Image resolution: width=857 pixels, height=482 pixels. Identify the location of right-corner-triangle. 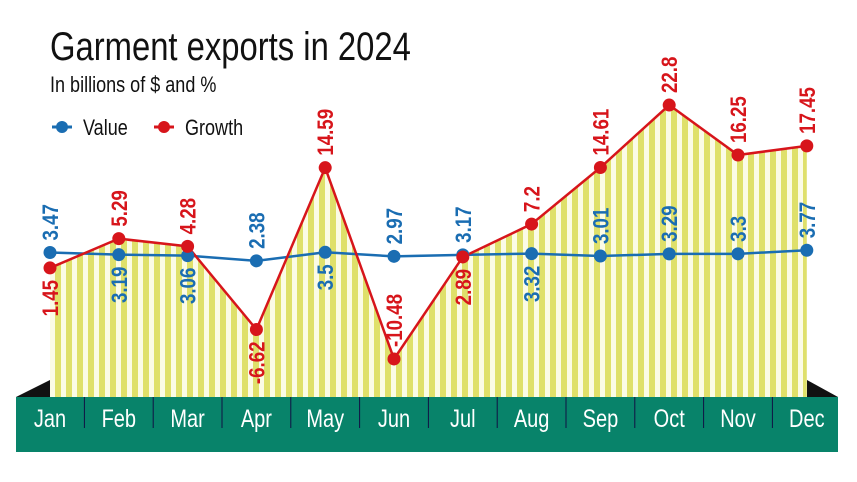
(822, 388).